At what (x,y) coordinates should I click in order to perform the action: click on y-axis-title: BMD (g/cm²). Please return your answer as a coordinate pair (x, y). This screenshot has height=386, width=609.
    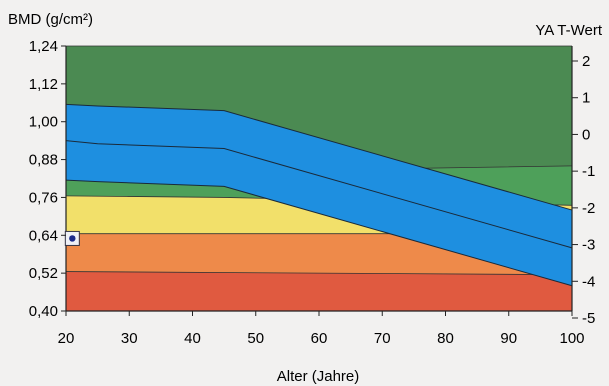
    Looking at the image, I should click on (50, 19).